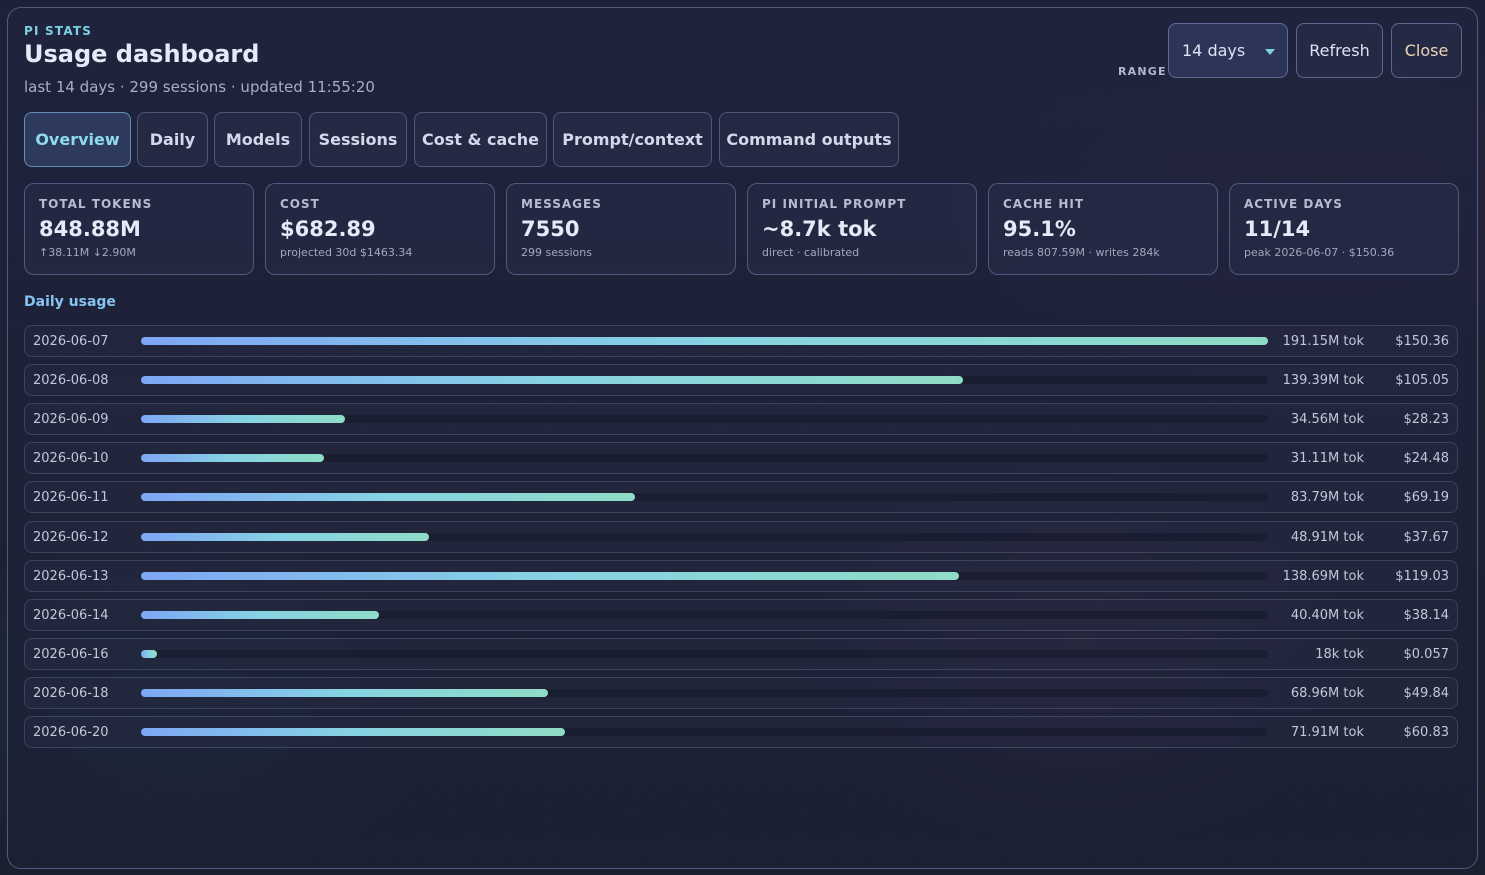 The width and height of the screenshot is (1485, 875). What do you see at coordinates (58, 31) in the screenshot?
I see `app-eyebrow: PI STATS` at bounding box center [58, 31].